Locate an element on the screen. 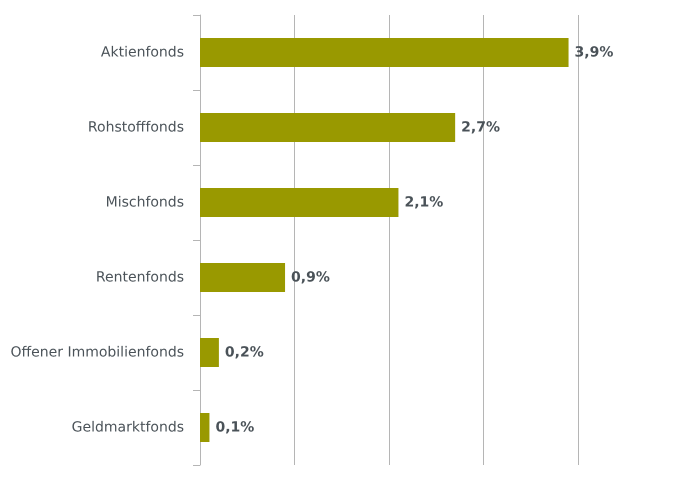  data-label: 0,1% is located at coordinates (234, 428).